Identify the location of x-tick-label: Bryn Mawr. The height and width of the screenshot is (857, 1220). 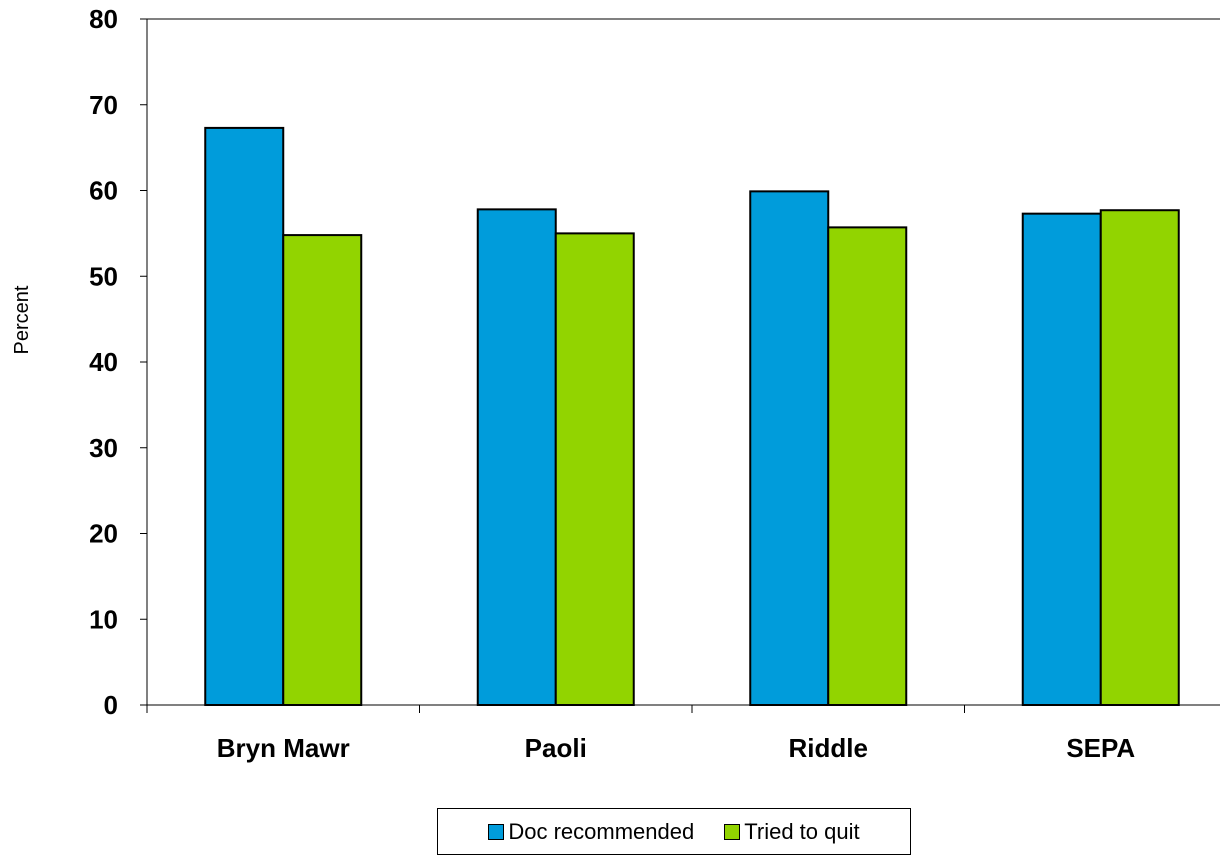
(283, 748).